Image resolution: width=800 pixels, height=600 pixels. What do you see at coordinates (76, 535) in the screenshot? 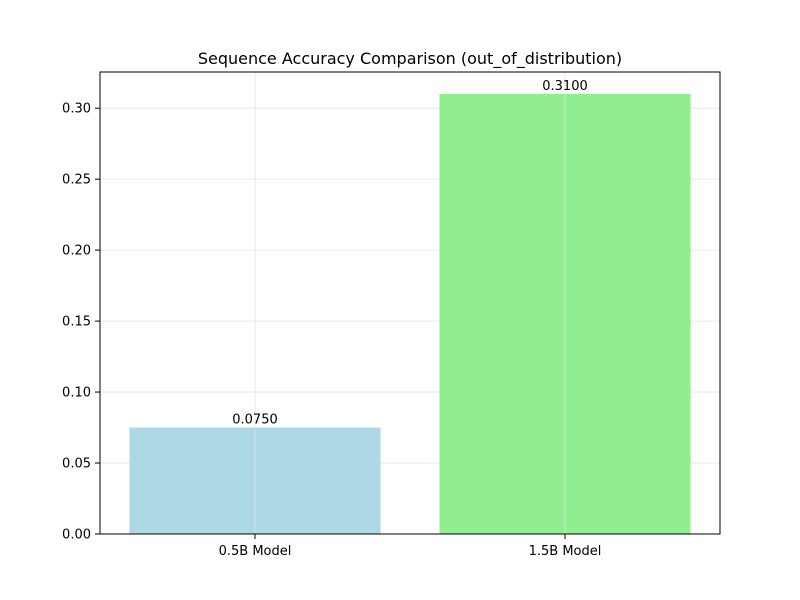
I see `y-tick-label: 0.00` at bounding box center [76, 535].